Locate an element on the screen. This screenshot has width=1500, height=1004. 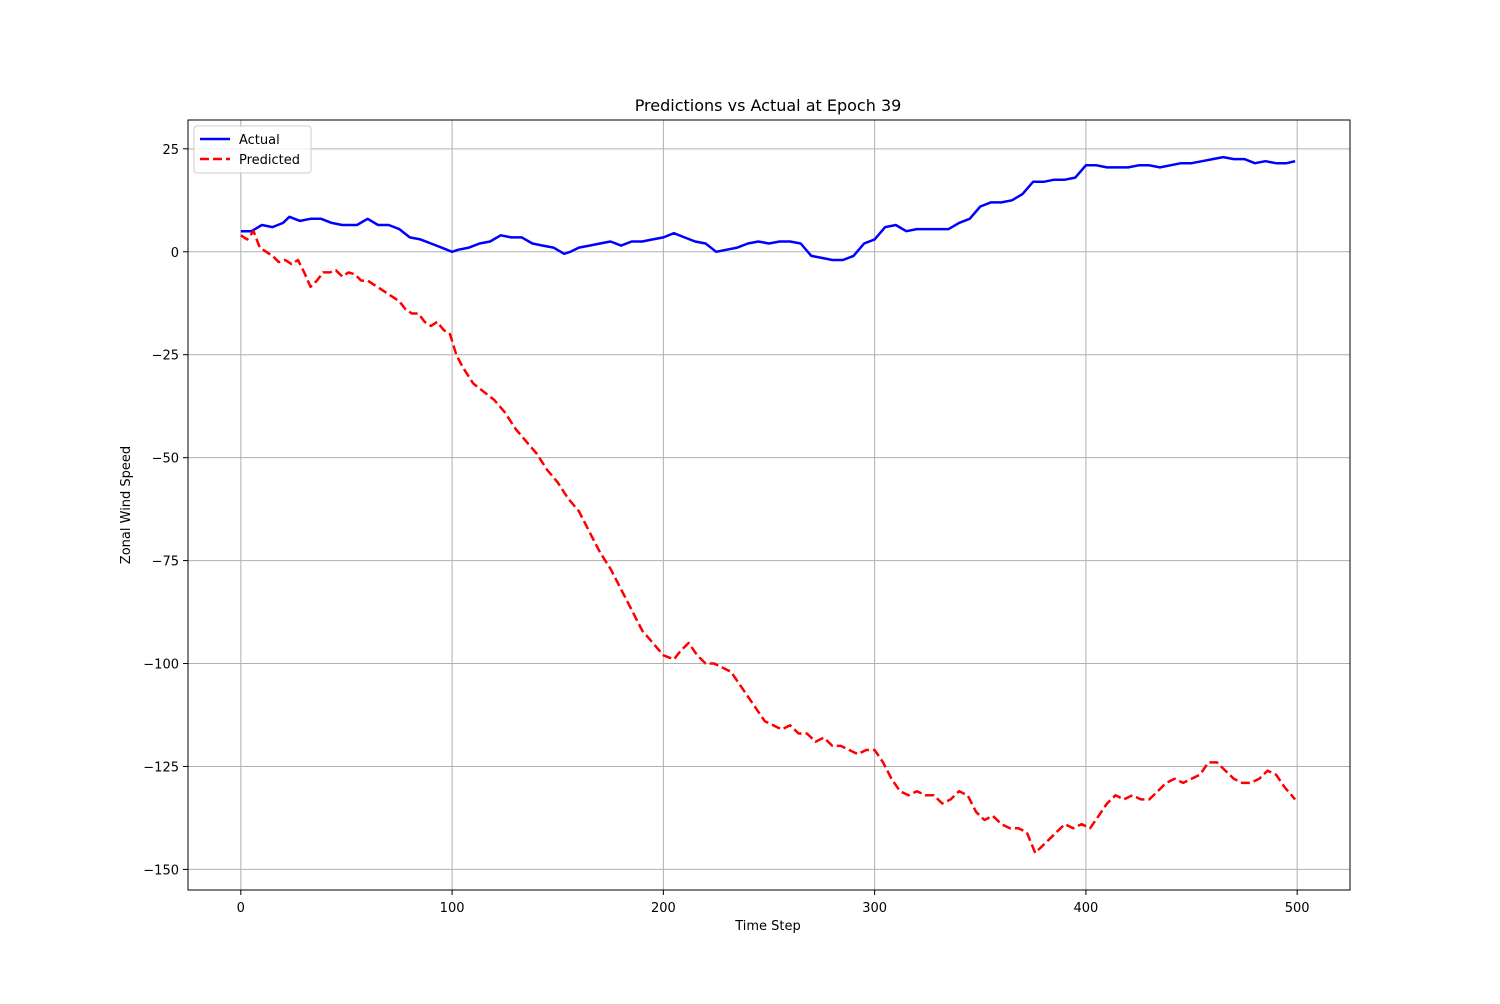
x-axis-ticks: 0 100 200 300 400 500 is located at coordinates (773, 903).